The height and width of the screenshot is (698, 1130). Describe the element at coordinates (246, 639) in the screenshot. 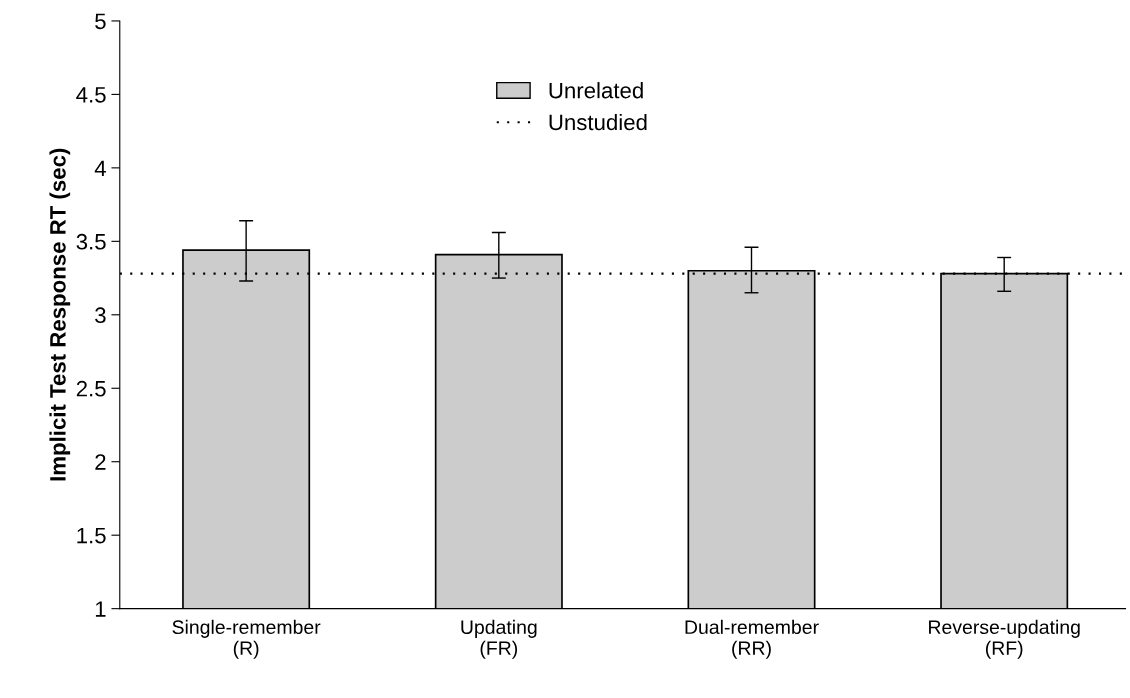

I see `x-tick-label: Single-remember (R)` at that location.